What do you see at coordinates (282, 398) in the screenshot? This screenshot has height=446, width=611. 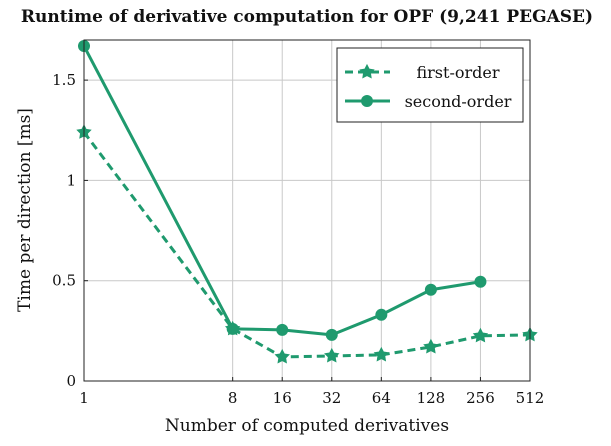 I see `x-tick-label: 16` at bounding box center [282, 398].